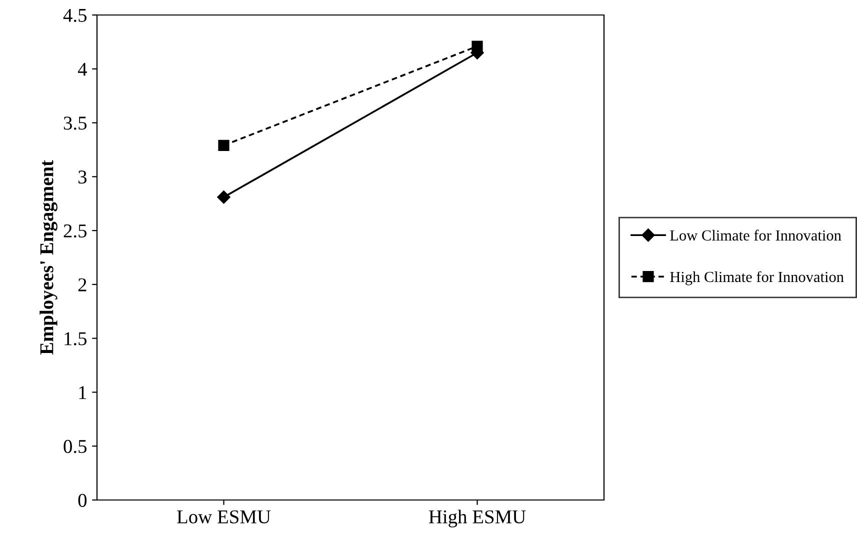  What do you see at coordinates (49, 257) in the screenshot?
I see `y-axis-title: Employees' Engagment` at bounding box center [49, 257].